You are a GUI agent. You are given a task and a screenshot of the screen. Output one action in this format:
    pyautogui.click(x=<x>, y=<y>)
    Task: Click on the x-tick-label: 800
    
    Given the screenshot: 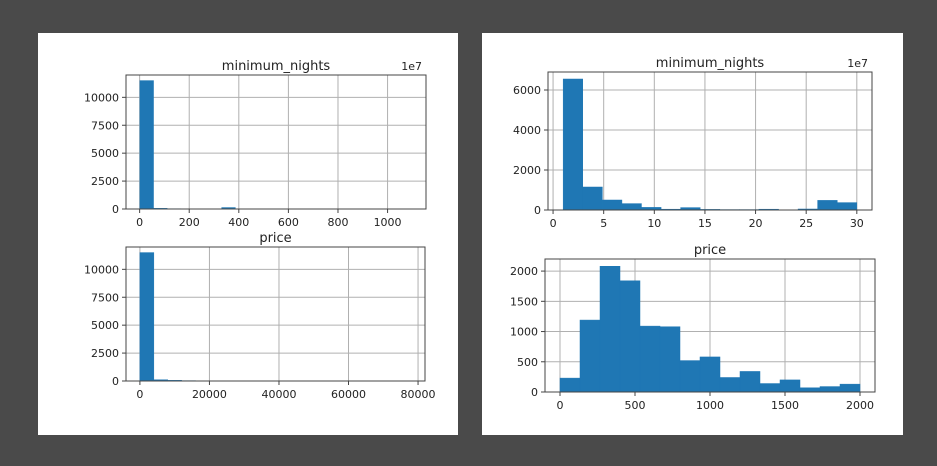 What is the action you would take?
    pyautogui.click(x=337, y=222)
    